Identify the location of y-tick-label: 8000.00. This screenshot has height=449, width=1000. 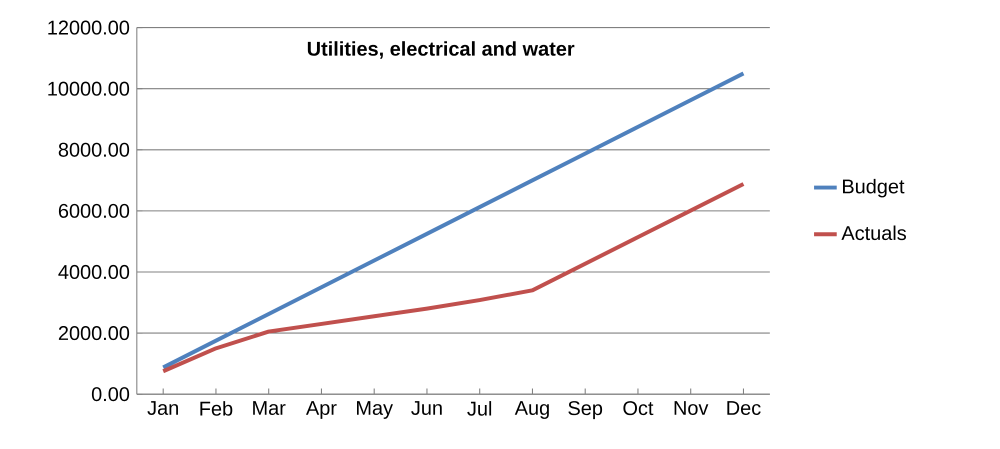
(94, 149).